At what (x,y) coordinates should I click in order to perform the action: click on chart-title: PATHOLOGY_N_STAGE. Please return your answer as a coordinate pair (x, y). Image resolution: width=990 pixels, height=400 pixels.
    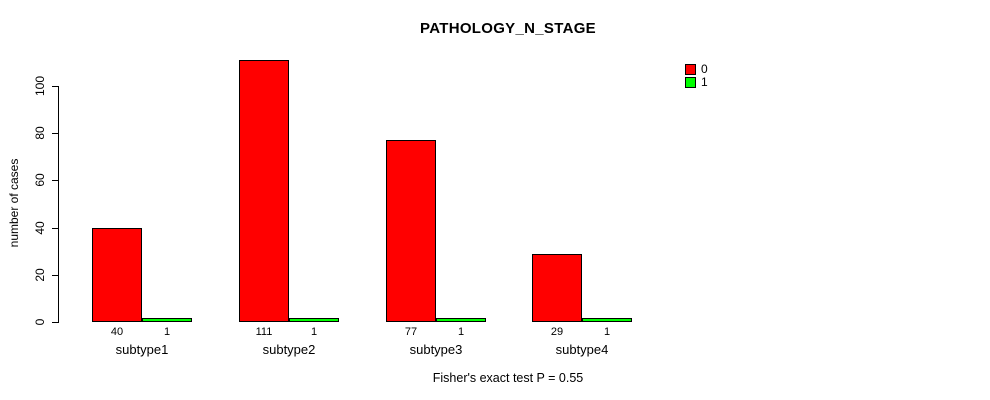
    Looking at the image, I should click on (508, 28).